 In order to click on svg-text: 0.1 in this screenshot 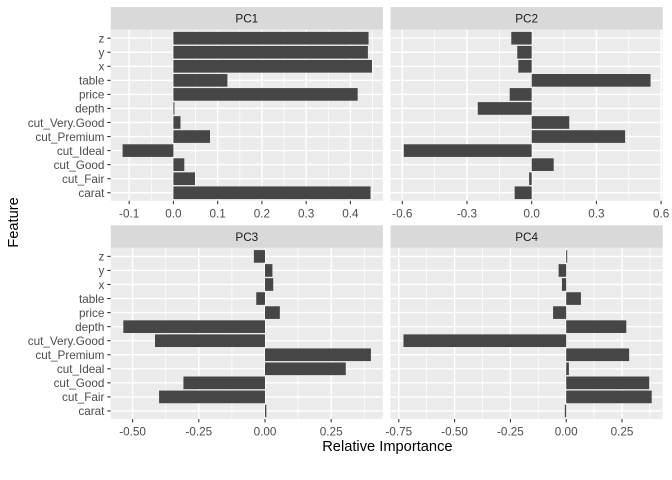, I will do `click(218, 213)`.